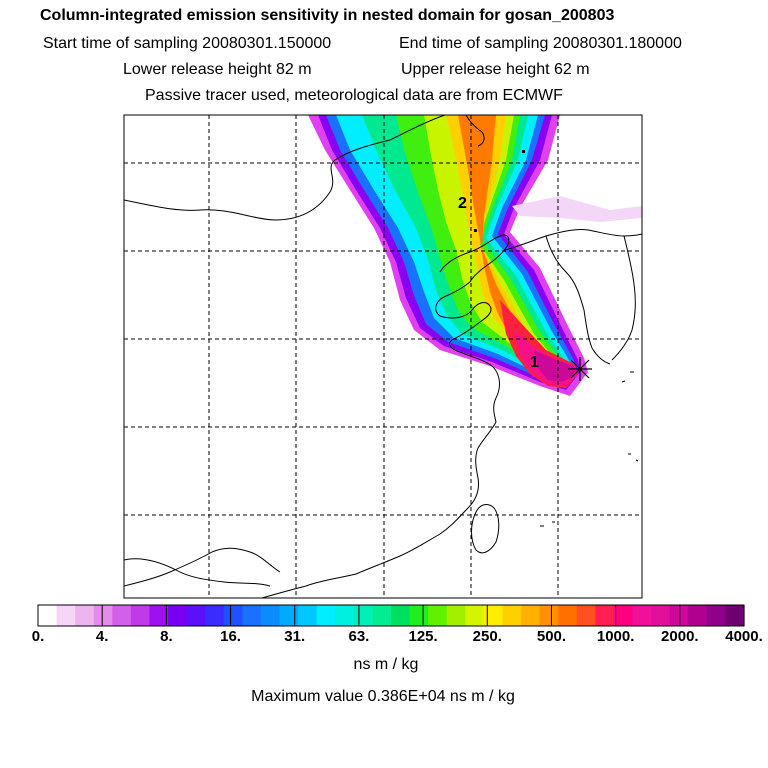 The width and height of the screenshot is (768, 768). Describe the element at coordinates (540, 43) in the screenshot. I see `end-time-label: End time of sampling 20080301.180000` at that location.